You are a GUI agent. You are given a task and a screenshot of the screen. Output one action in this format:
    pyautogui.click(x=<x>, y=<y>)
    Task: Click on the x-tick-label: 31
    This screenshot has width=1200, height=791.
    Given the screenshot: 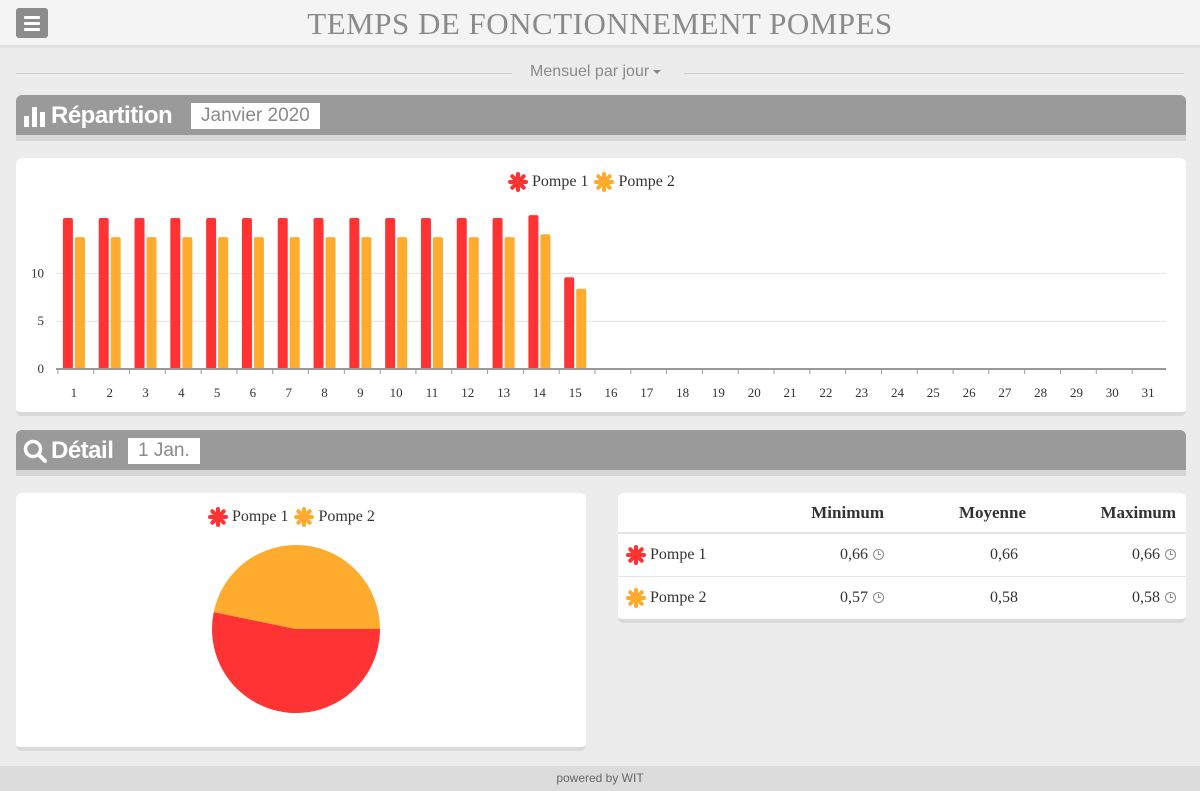 What is the action you would take?
    pyautogui.click(x=1148, y=392)
    